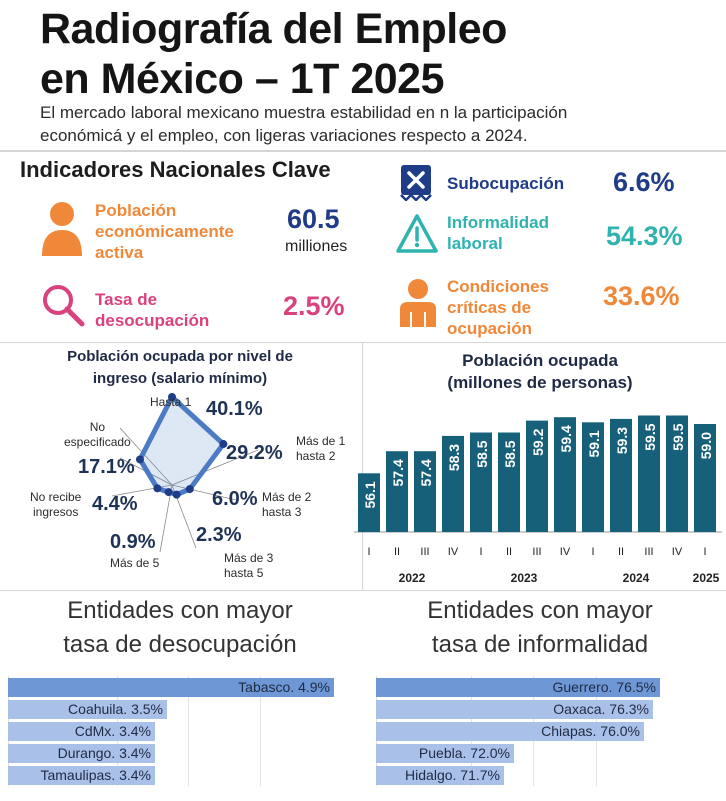 This screenshot has width=726, height=801. What do you see at coordinates (540, 628) in the screenshot?
I see `informalidad-states-title: Entidades con mayor tasa de informalidad` at bounding box center [540, 628].